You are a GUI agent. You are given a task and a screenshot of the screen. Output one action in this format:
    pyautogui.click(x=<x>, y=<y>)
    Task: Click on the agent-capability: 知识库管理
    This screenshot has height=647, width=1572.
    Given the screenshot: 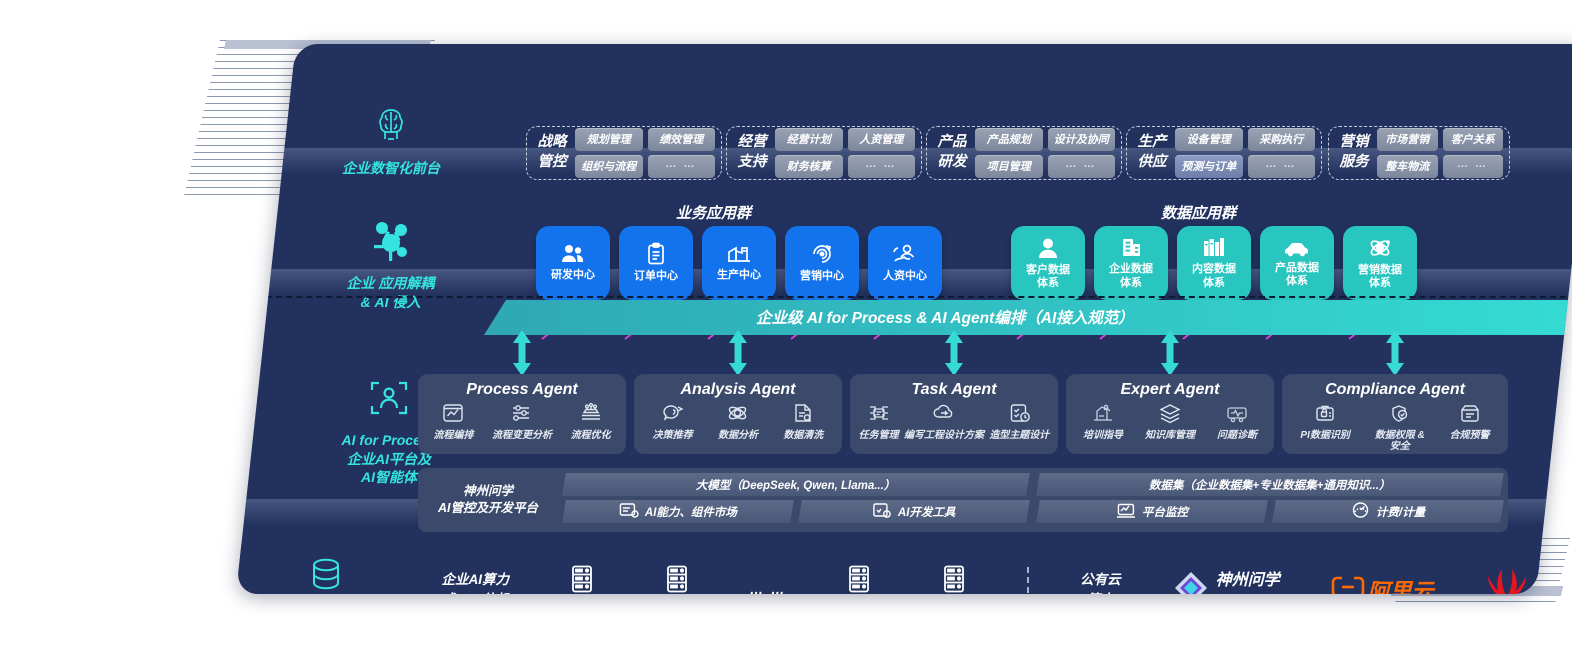 What is the action you would take?
    pyautogui.click(x=1170, y=421)
    